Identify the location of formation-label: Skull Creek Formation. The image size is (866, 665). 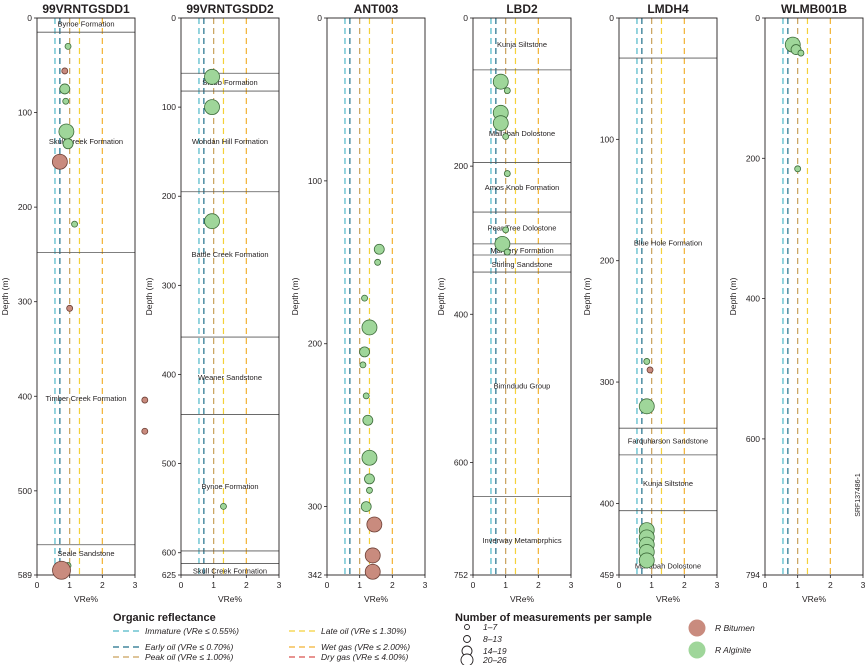
(230, 571).